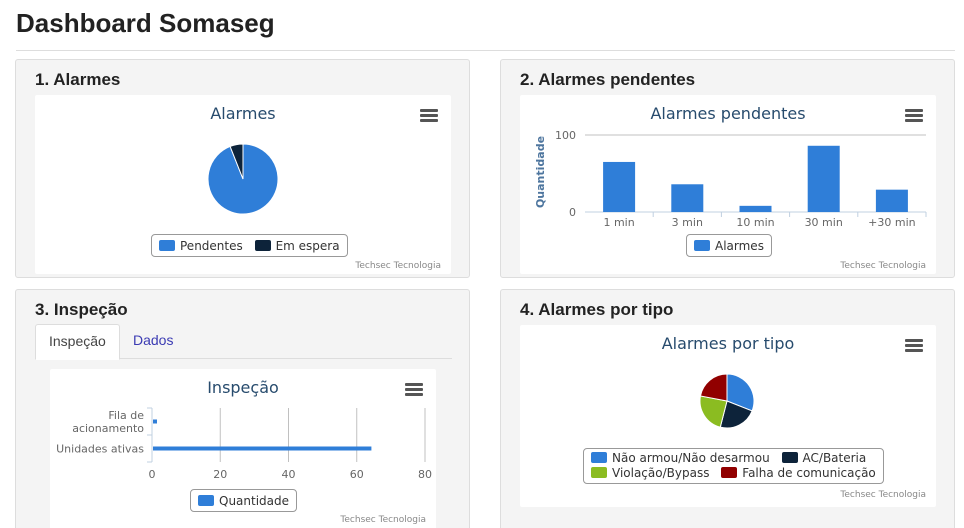 This screenshot has width=964, height=528. Describe the element at coordinates (823, 458) in the screenshot. I see `legend-item-ac-bateria: AC/Bateria` at that location.